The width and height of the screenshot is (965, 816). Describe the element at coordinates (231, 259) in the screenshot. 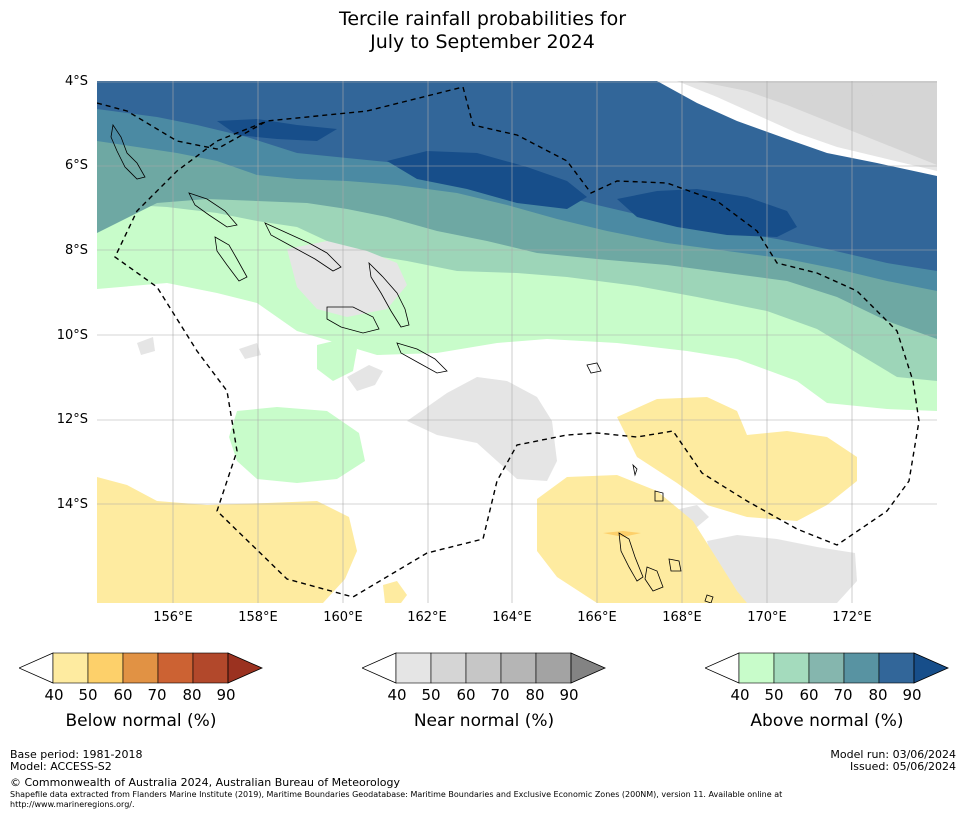

I see `island-new-georgia` at that location.